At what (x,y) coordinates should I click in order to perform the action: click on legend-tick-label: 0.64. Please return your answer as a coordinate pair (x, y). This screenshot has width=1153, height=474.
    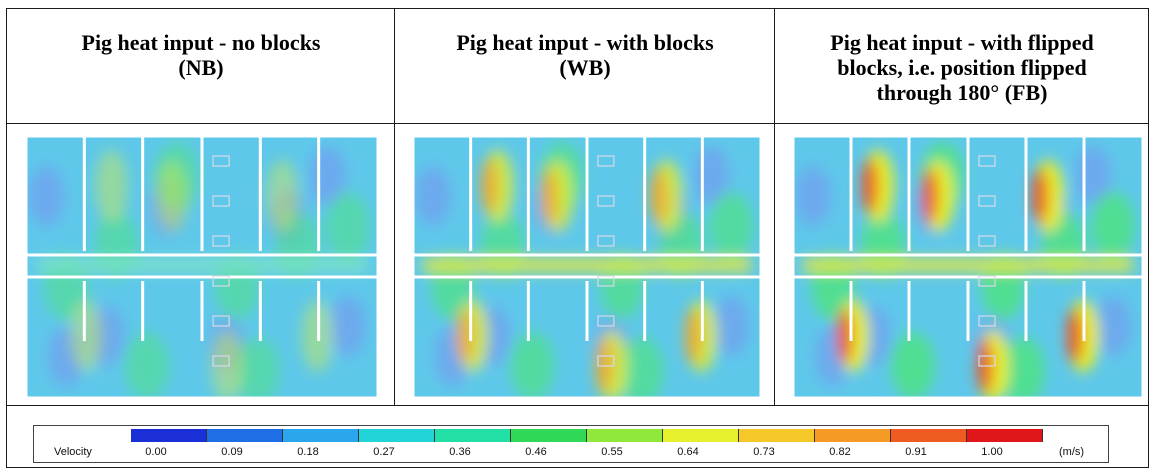
    Looking at the image, I should click on (687, 452).